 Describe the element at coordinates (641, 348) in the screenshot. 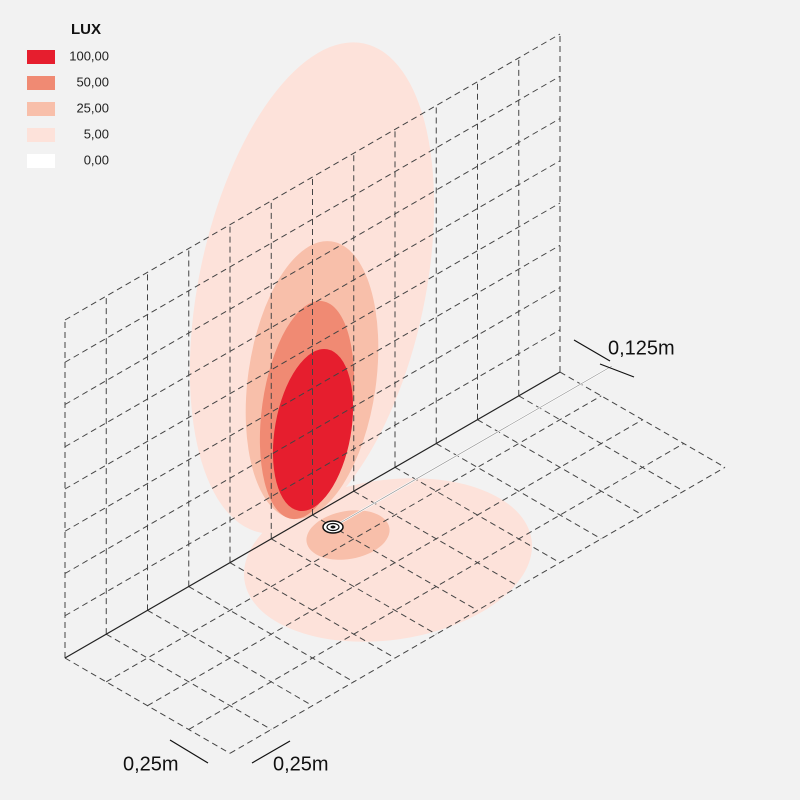

I see `dimension-label: 0,125m` at that location.